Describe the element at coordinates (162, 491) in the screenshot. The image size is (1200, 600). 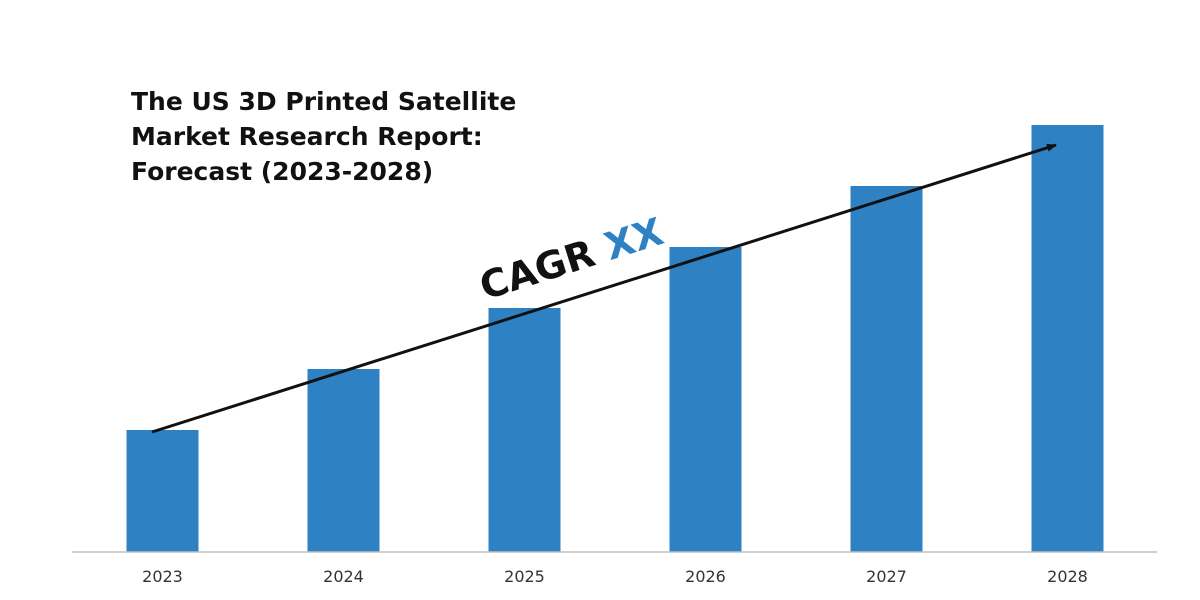
I see `bar-2023` at that location.